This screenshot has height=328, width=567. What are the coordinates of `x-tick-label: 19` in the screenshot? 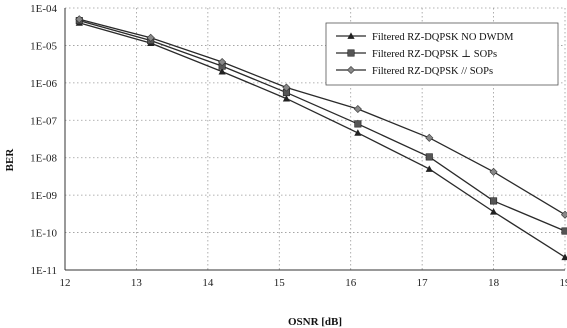 It's located at (563, 283).